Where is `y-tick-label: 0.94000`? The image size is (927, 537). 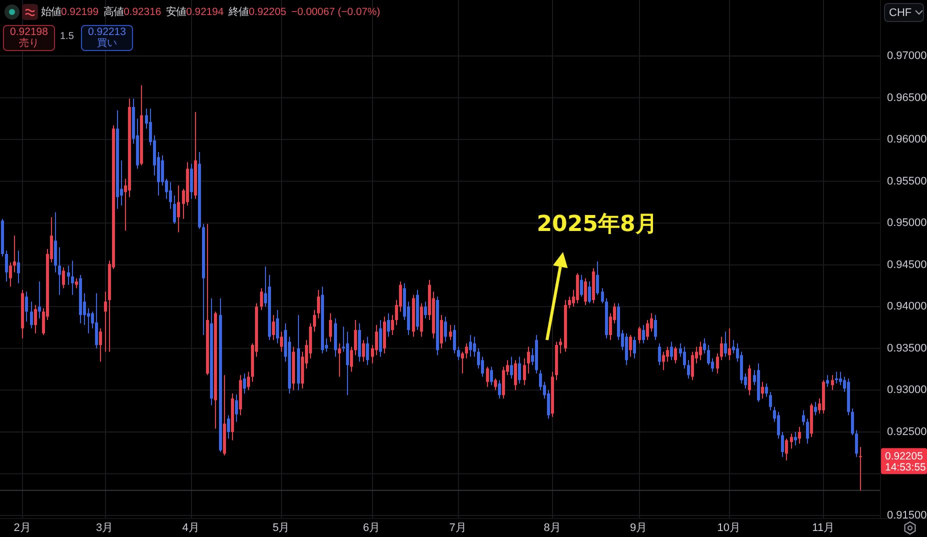 y-tick-label: 0.94000 is located at coordinates (907, 306).